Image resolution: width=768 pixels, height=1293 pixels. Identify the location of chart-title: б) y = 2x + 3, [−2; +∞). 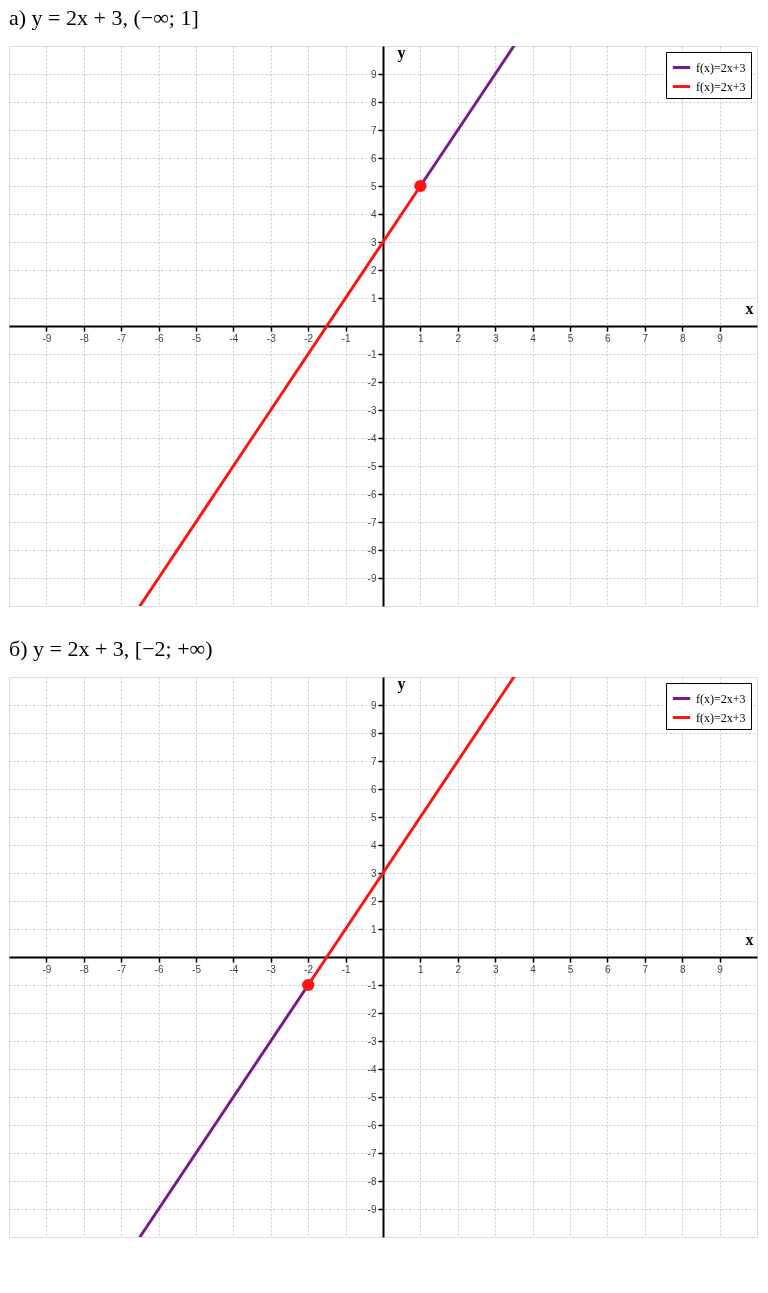
(111, 648).